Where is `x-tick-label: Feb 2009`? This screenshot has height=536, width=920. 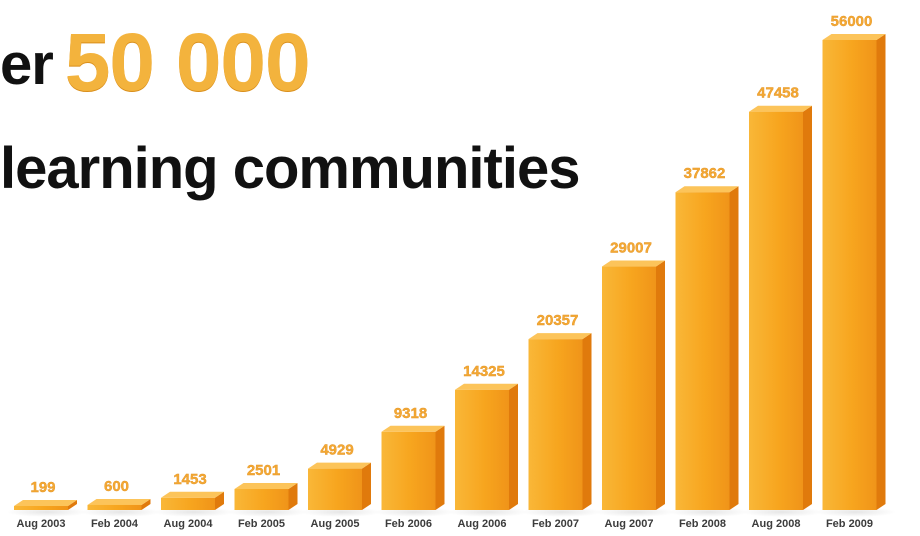 x-tick-label: Feb 2009 is located at coordinates (849, 524).